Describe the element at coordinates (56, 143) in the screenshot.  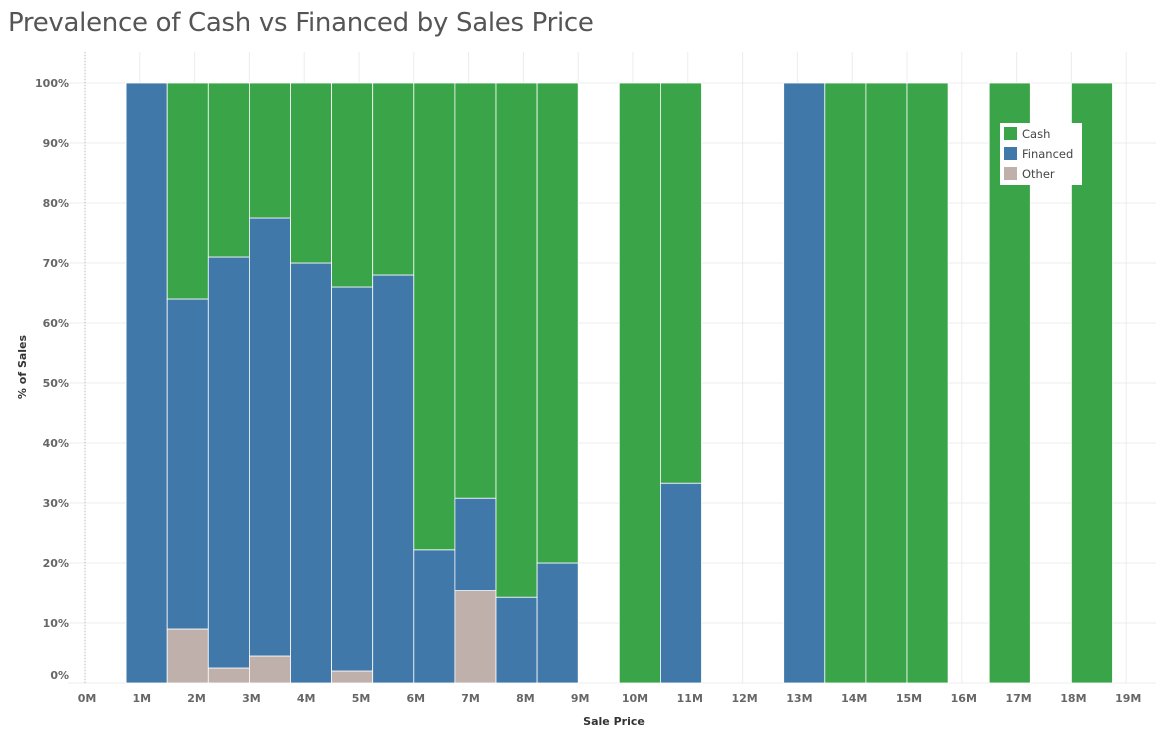
I see `y-tick-label: 90%` at that location.